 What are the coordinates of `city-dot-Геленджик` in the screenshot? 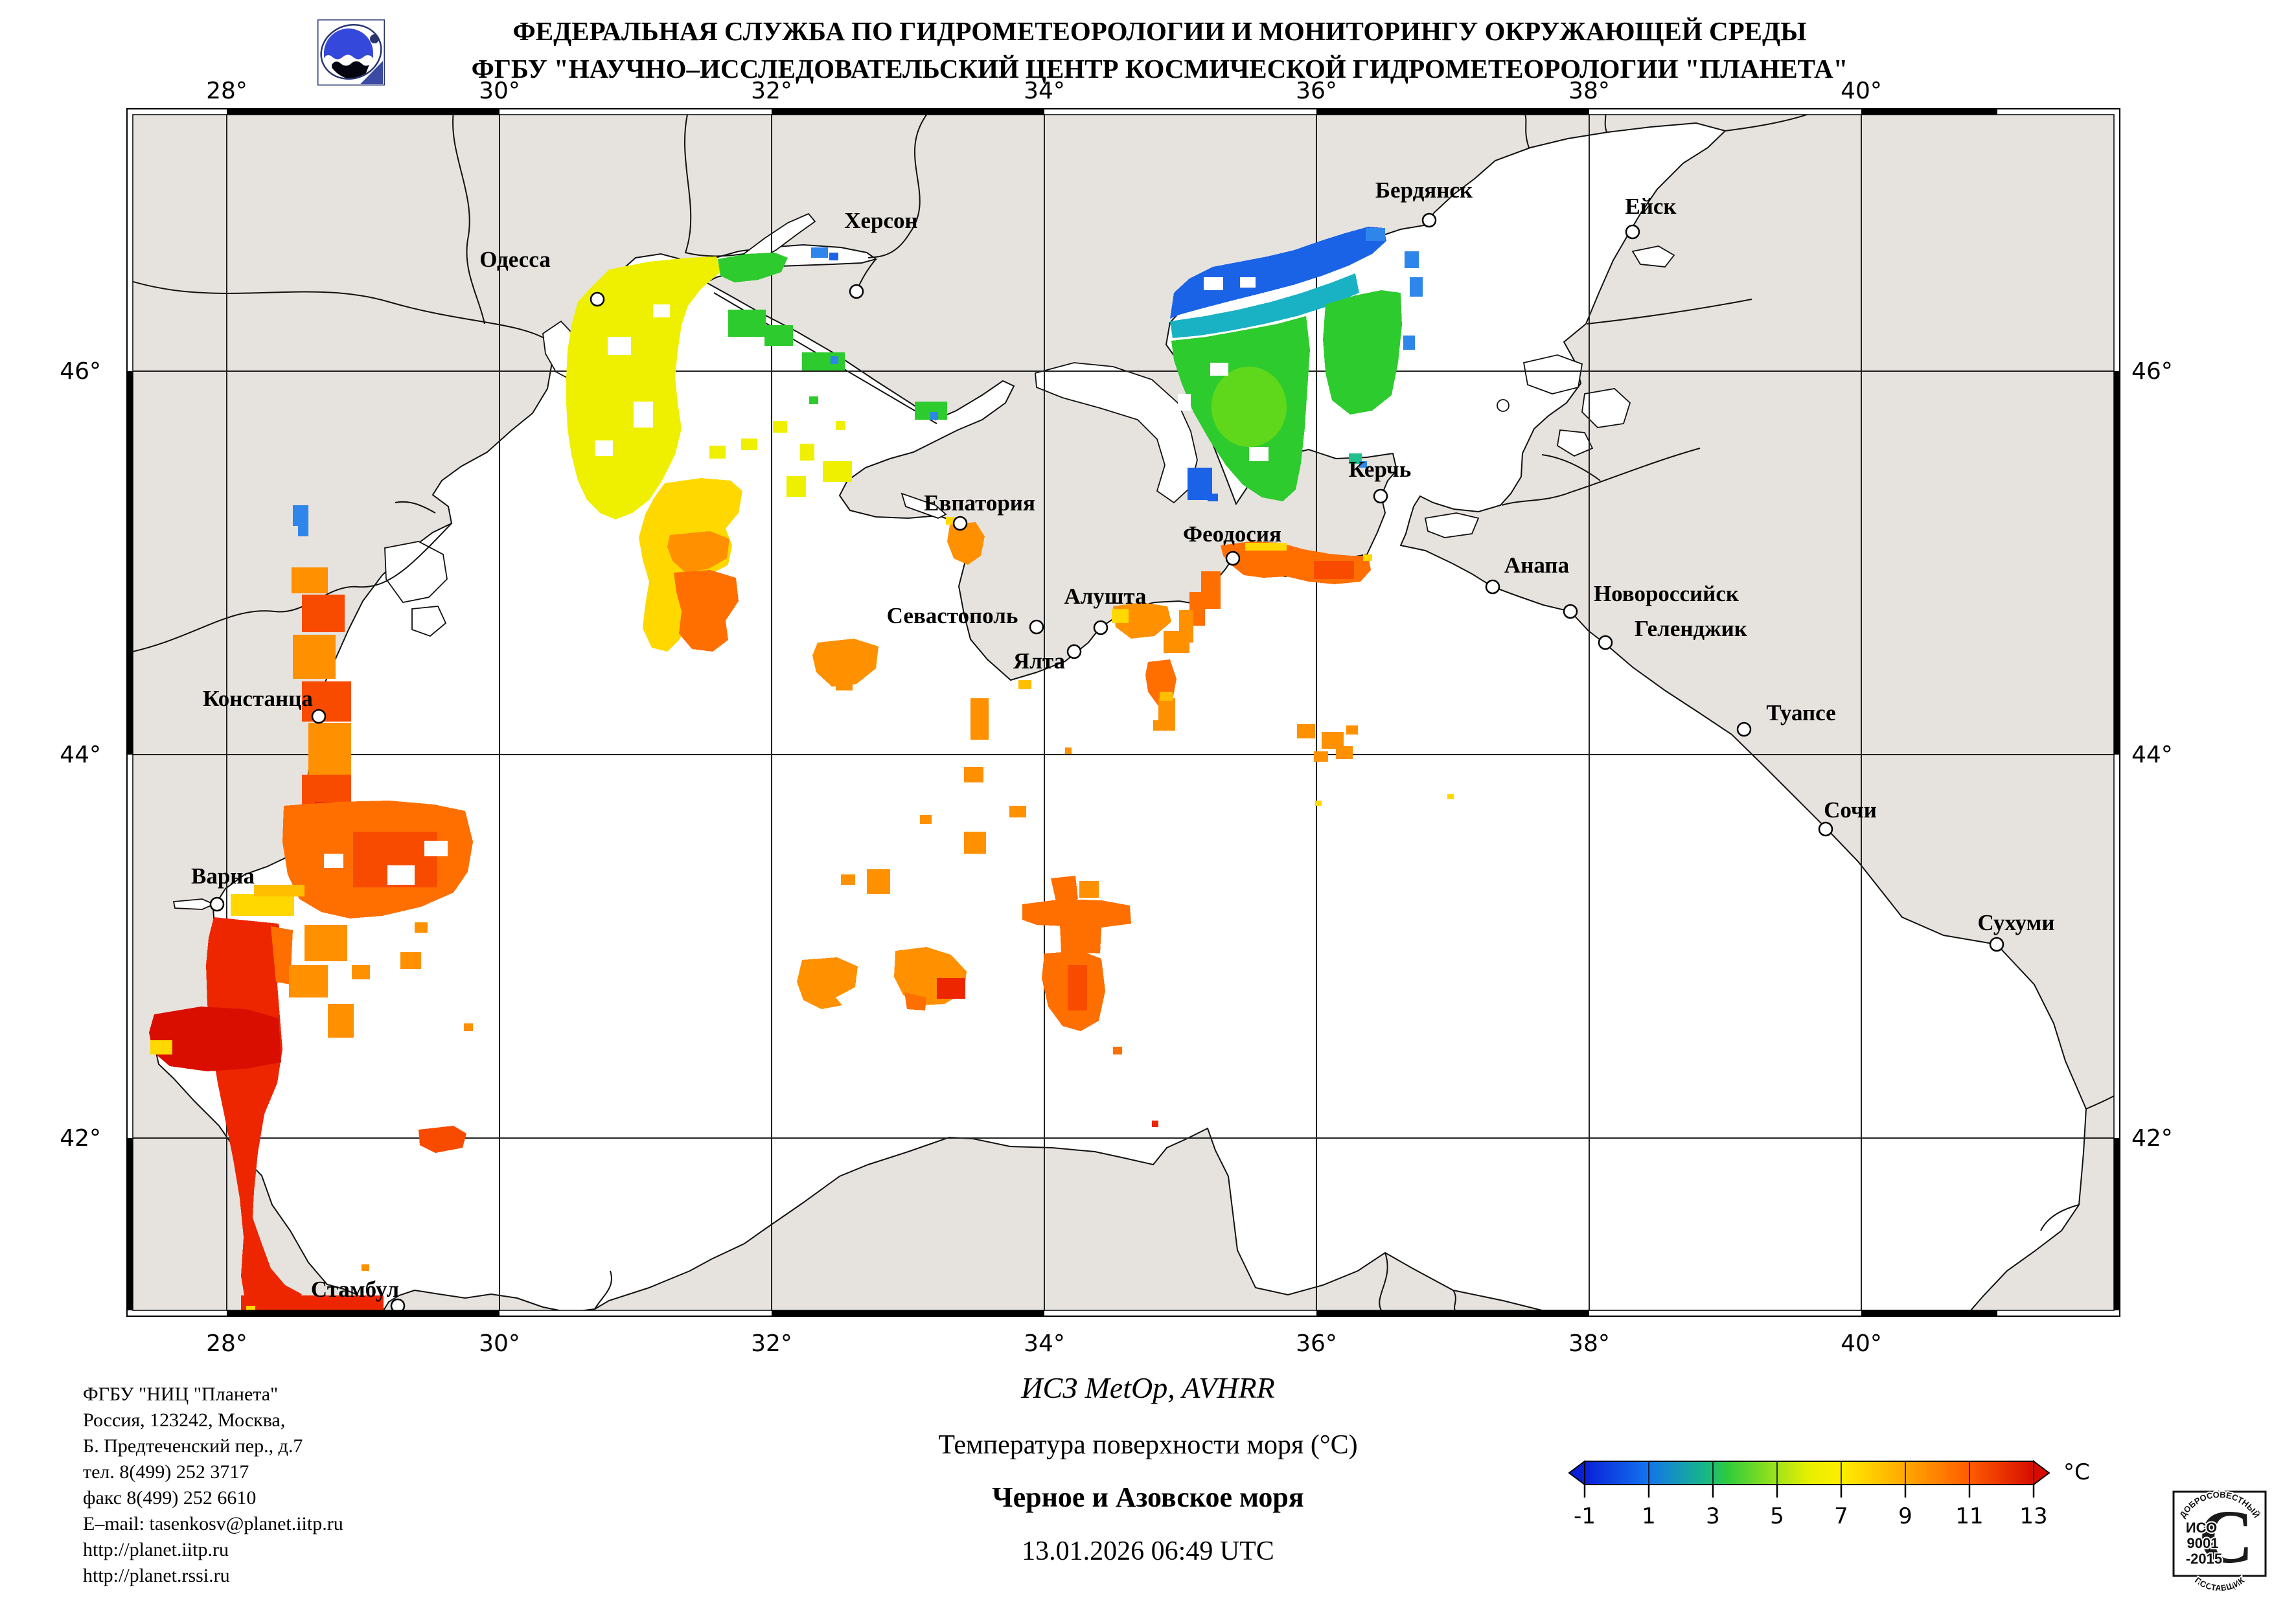 It's located at (1605, 642).